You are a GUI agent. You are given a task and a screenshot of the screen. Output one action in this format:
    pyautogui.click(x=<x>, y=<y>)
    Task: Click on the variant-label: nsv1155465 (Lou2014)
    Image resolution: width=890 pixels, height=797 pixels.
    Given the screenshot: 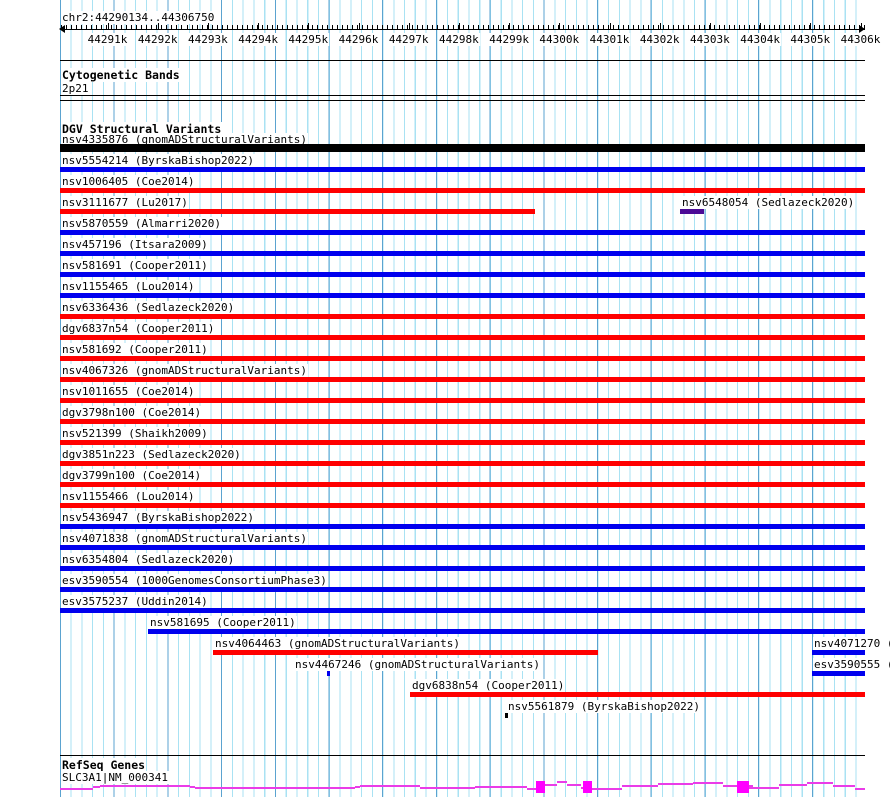 What is the action you would take?
    pyautogui.click(x=128, y=286)
    